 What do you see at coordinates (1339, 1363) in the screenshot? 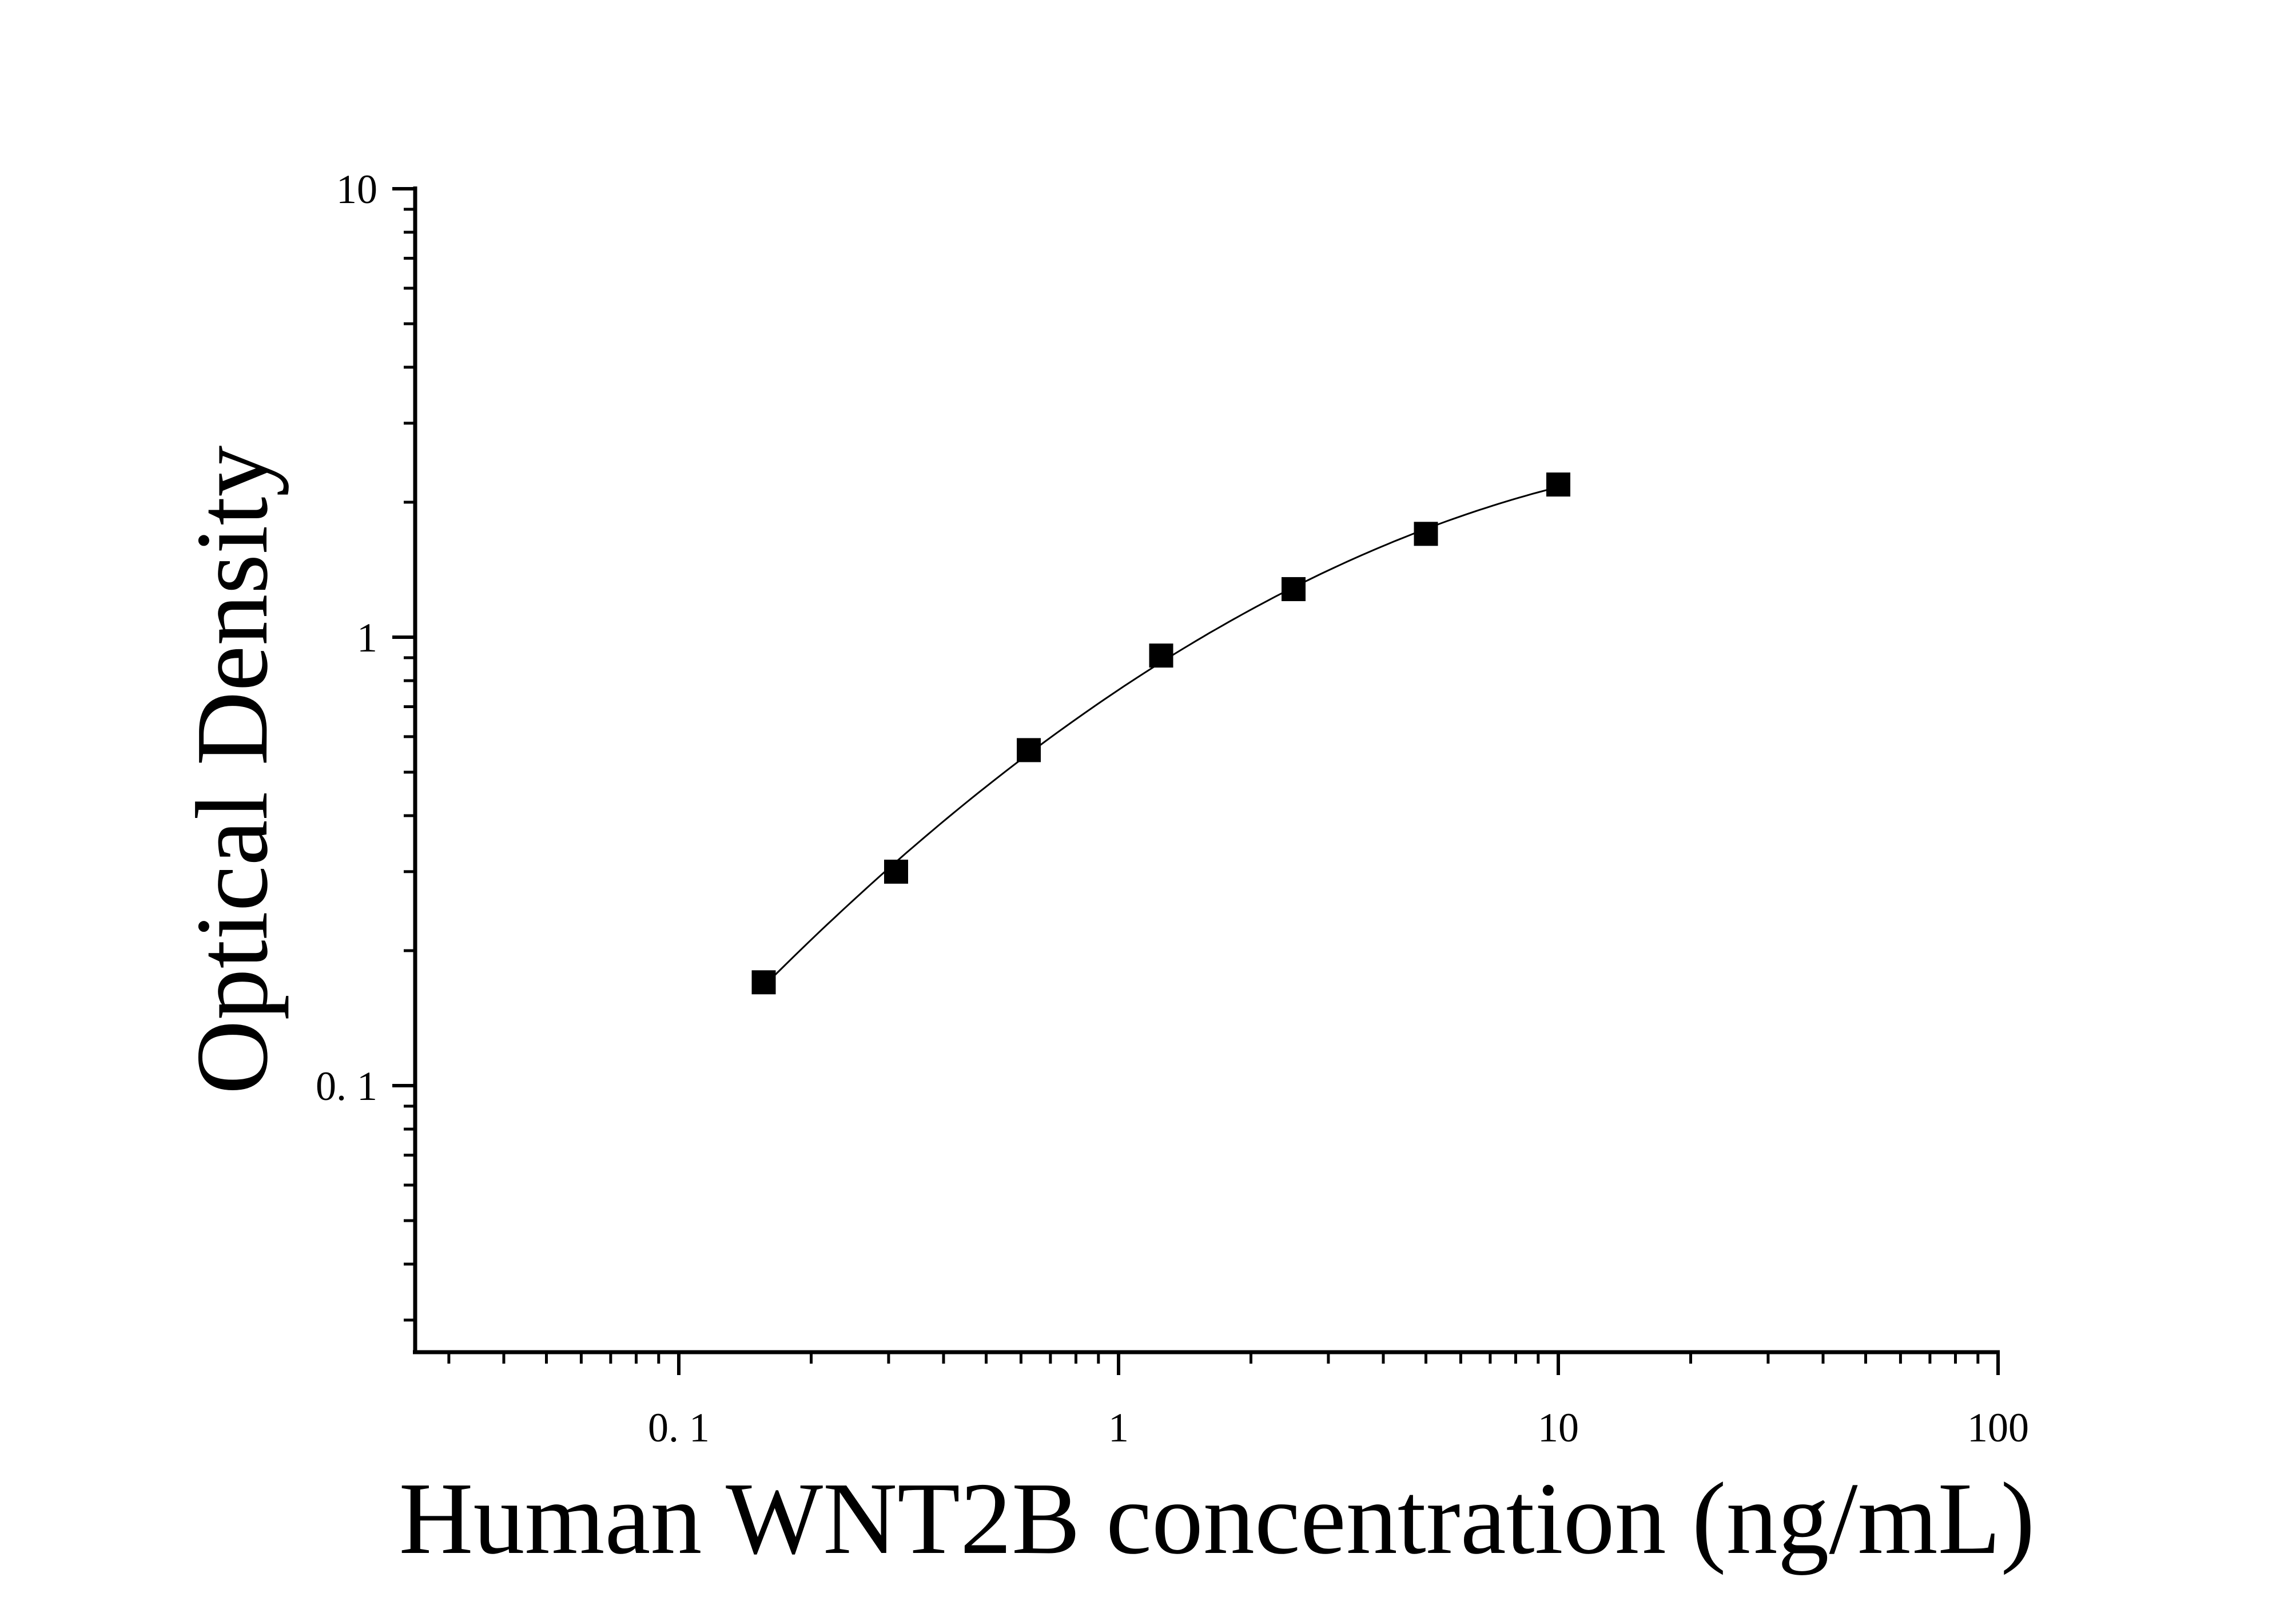
I see `x-major-ticks` at bounding box center [1339, 1363].